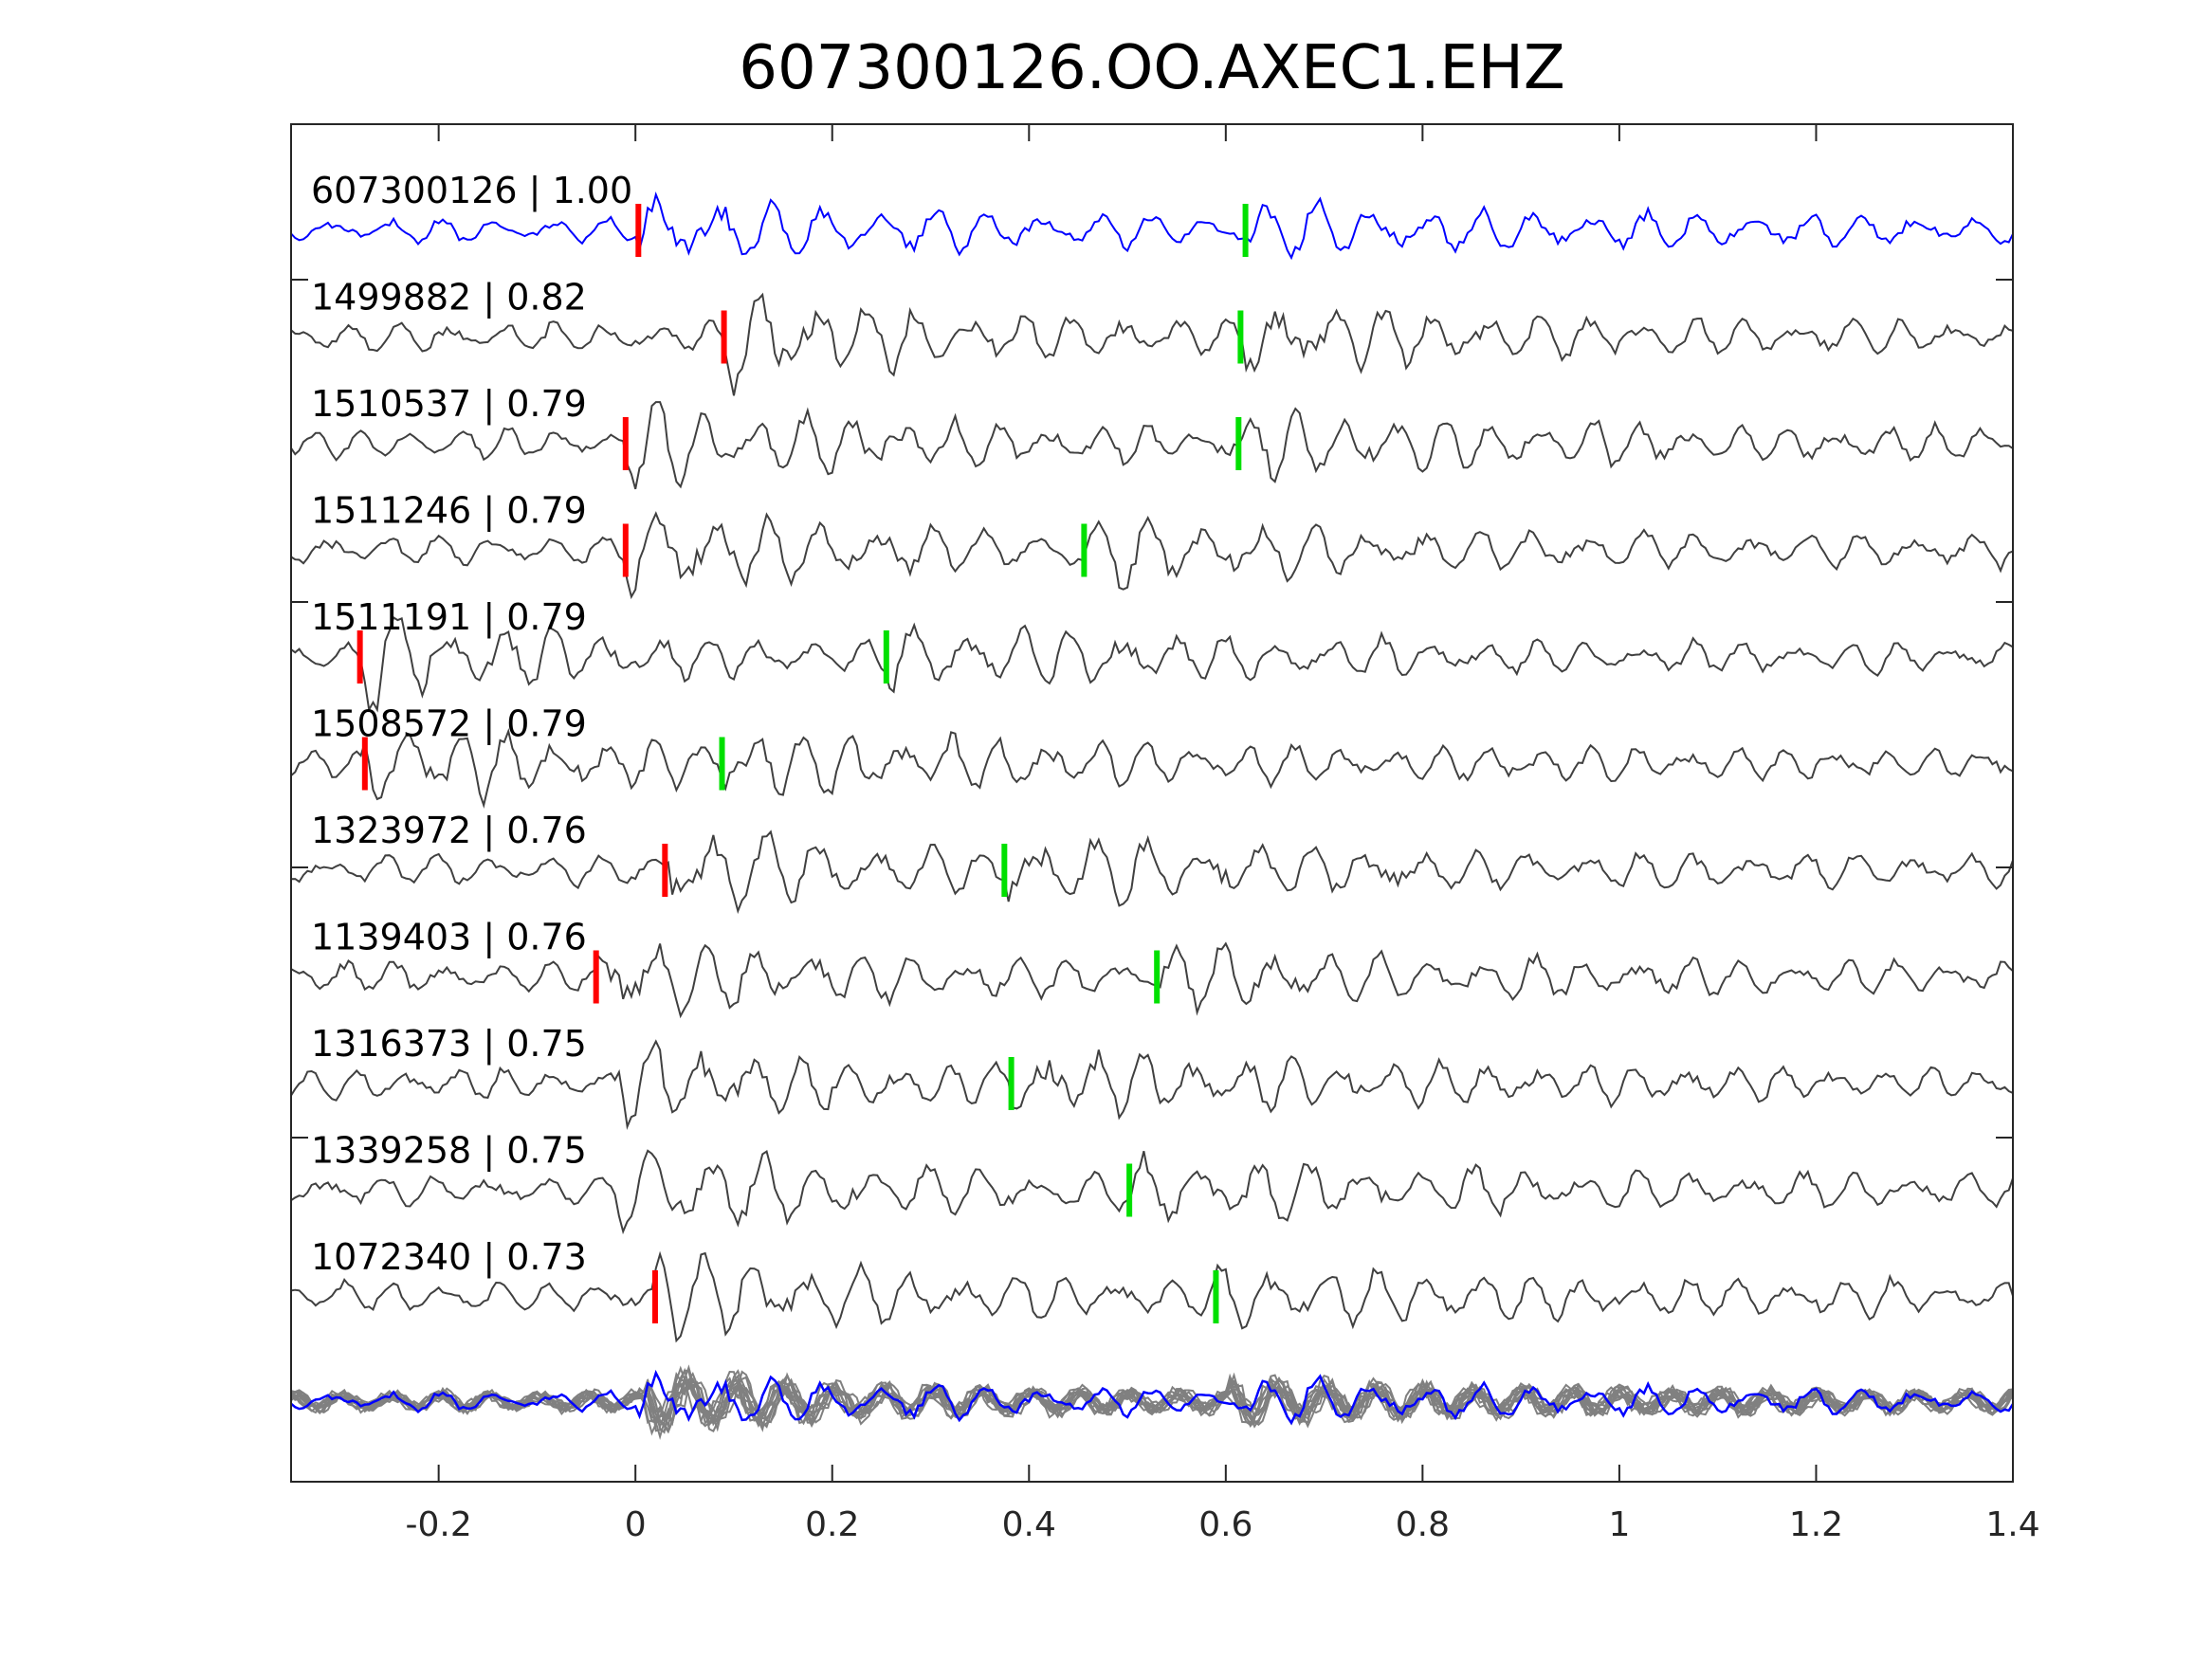 This screenshot has width=2212, height=1659. I want to click on x-tick-label: 0.8, so click(1423, 1524).